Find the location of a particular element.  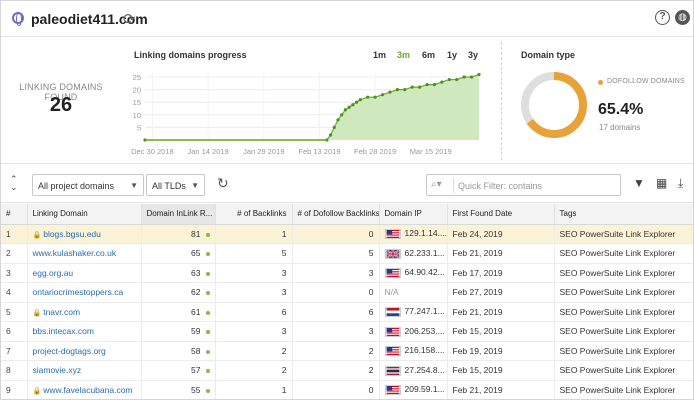

chart-x-tick-label: Jan 29 2019 is located at coordinates (263, 151).